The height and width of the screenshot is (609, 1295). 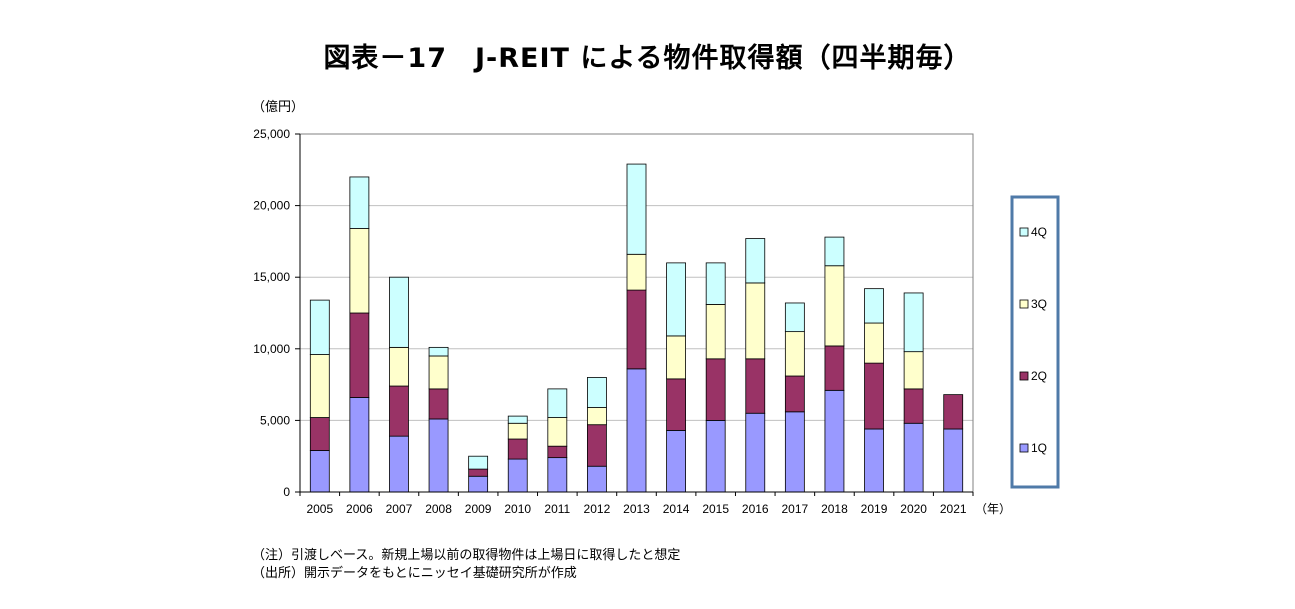 What do you see at coordinates (1024, 232) in the screenshot?
I see `legend-swatch-4Q` at bounding box center [1024, 232].